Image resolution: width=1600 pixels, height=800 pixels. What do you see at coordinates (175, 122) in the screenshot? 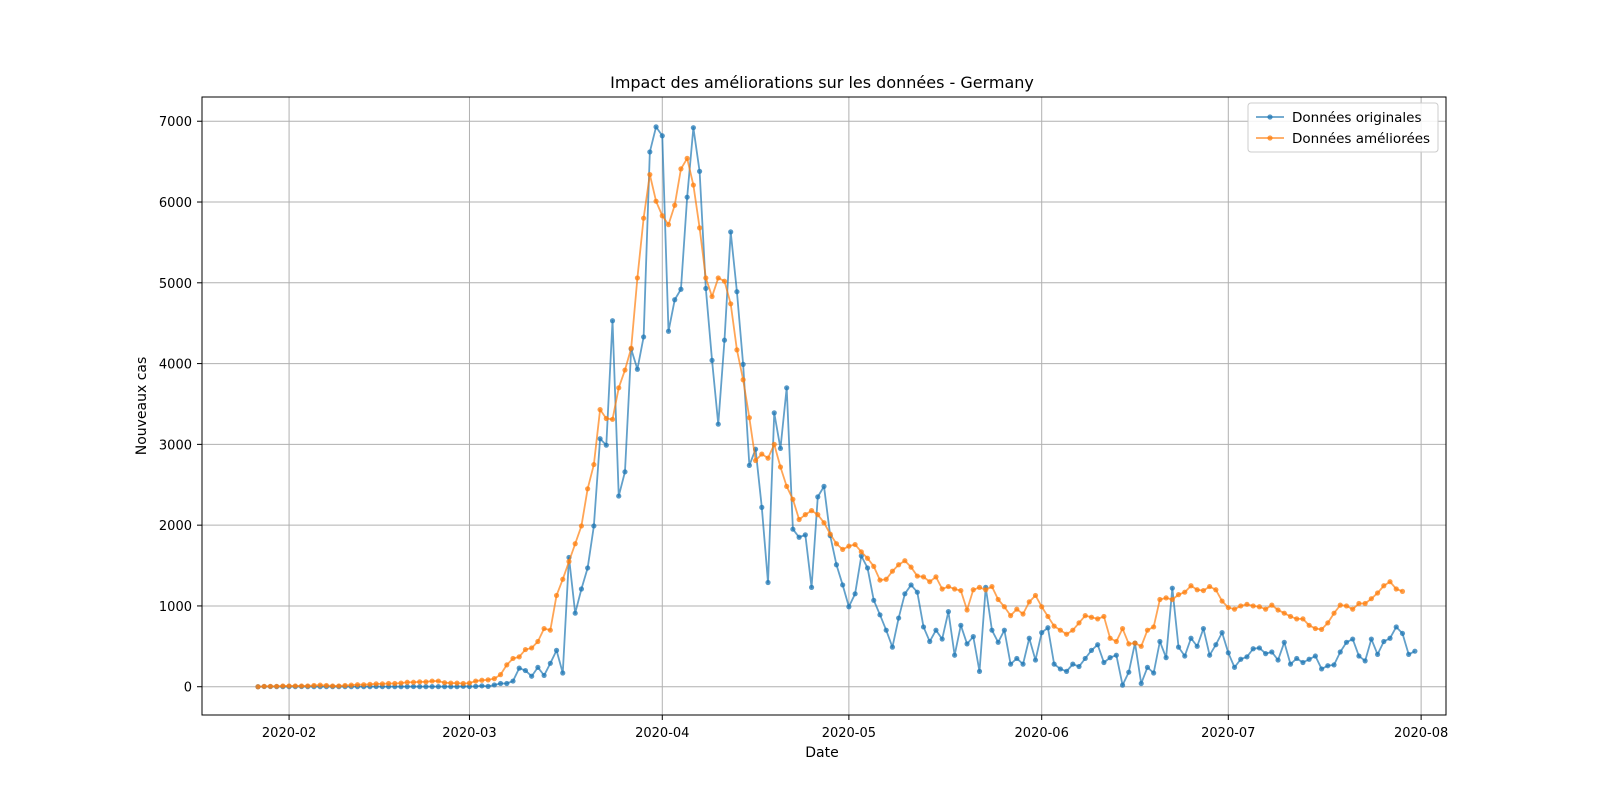
I see `y-tick-label: 7000` at bounding box center [175, 122].